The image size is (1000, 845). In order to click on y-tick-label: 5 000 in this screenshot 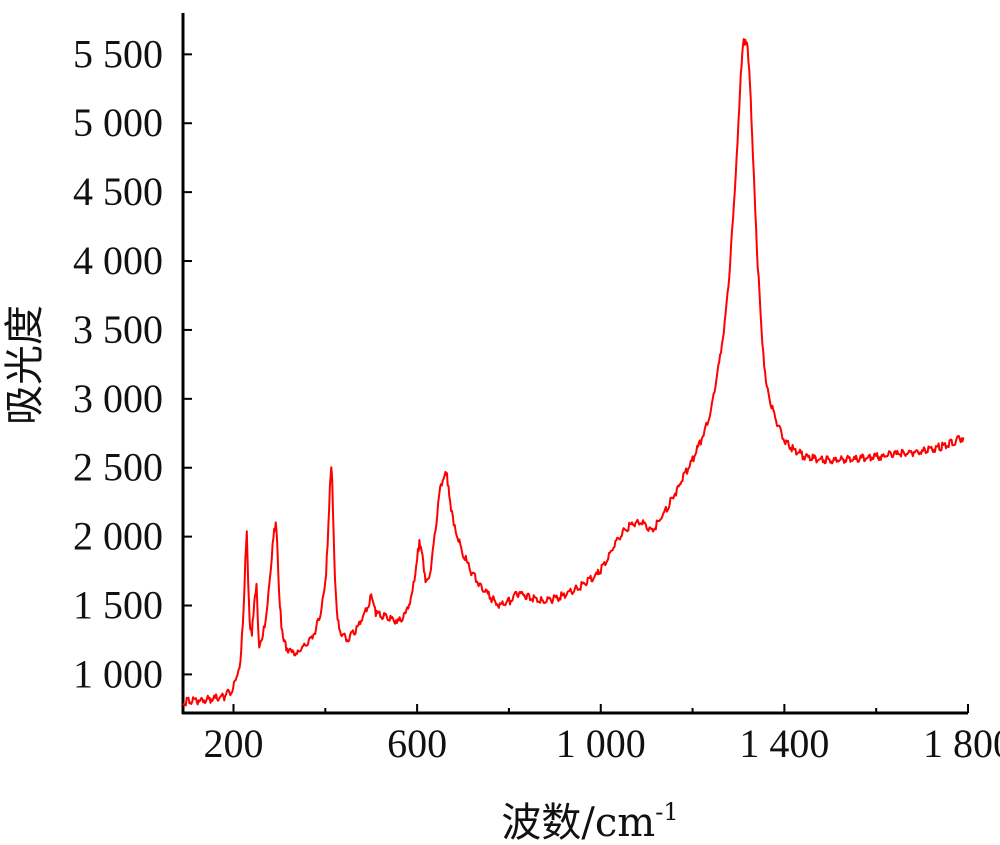, I will do `click(118, 122)`.